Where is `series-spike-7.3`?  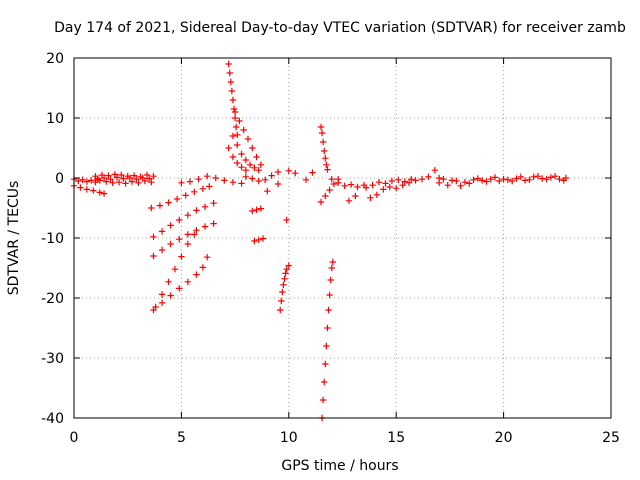 series-spike-7.3 is located at coordinates (233, 99).